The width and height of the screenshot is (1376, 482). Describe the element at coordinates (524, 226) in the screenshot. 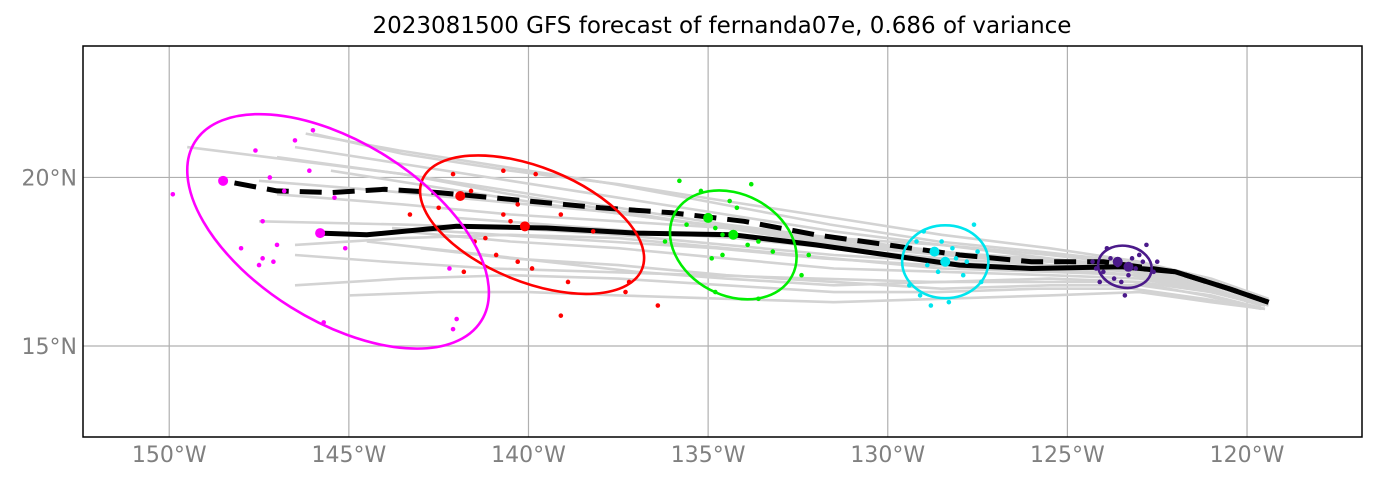

I see `mean-marker-solid-t3` at that location.